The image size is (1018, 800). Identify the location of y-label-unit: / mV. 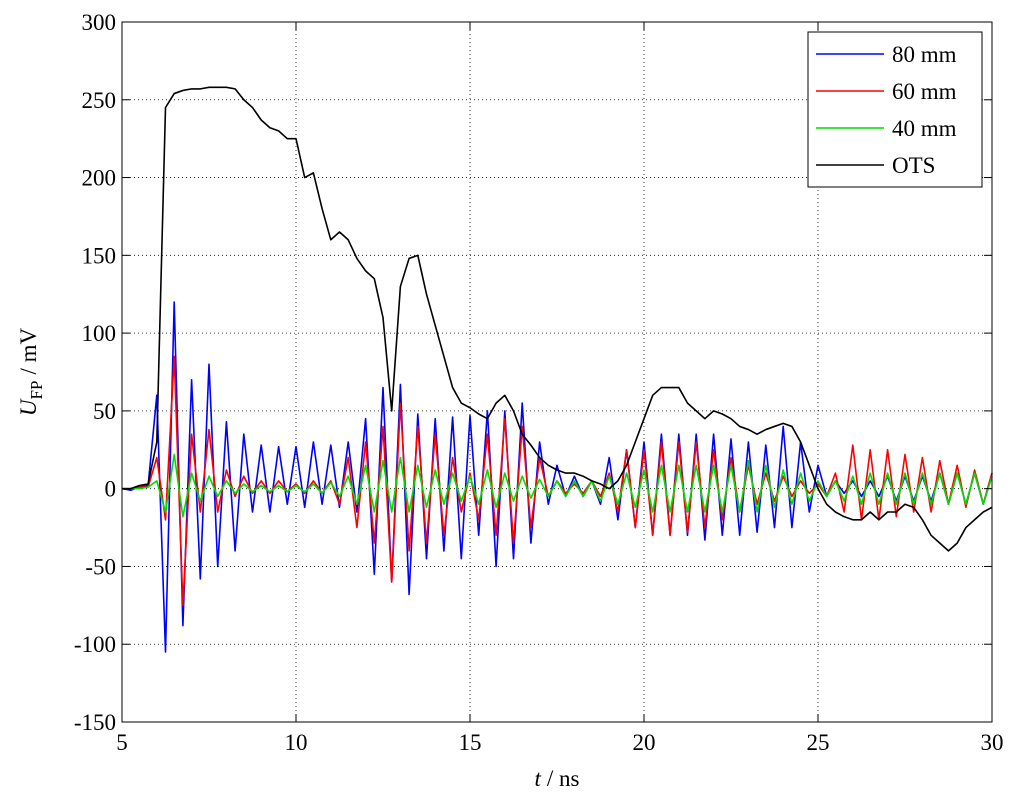
(28, 351).